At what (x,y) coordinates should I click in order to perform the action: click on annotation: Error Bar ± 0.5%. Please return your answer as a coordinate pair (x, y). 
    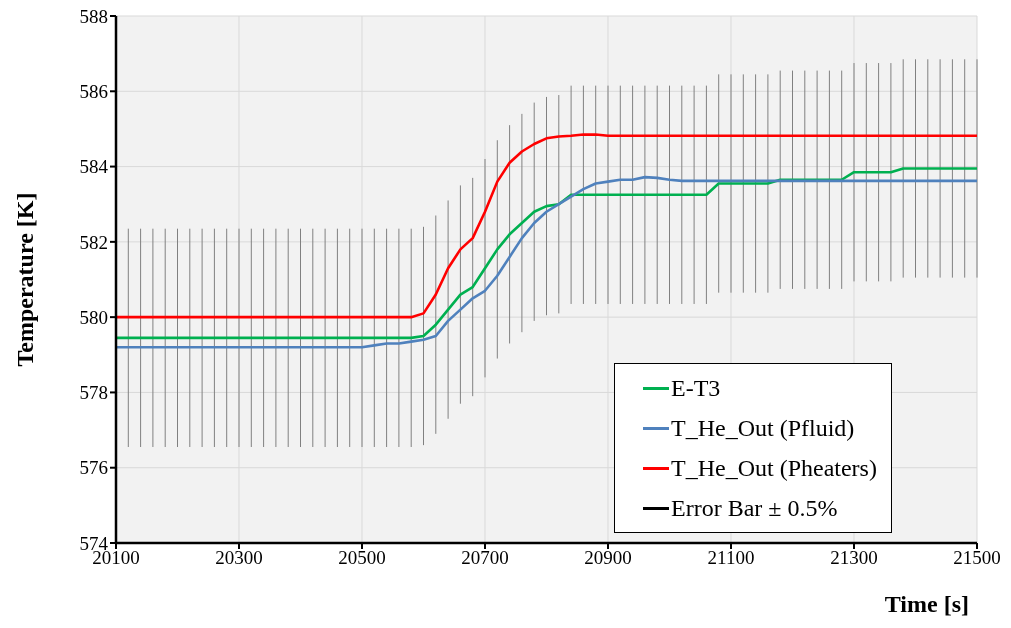
    Looking at the image, I should click on (754, 508).